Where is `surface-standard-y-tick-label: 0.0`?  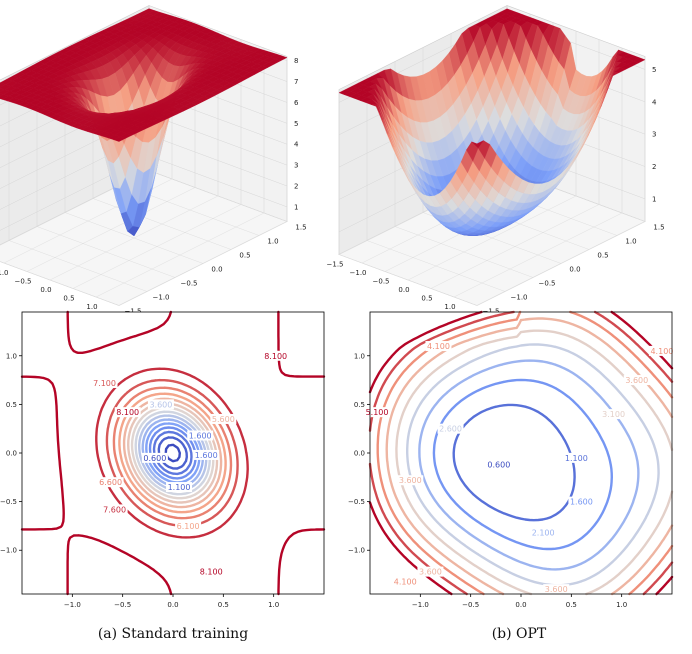
surface-standard-y-tick-label: 0.0 is located at coordinates (216, 270).